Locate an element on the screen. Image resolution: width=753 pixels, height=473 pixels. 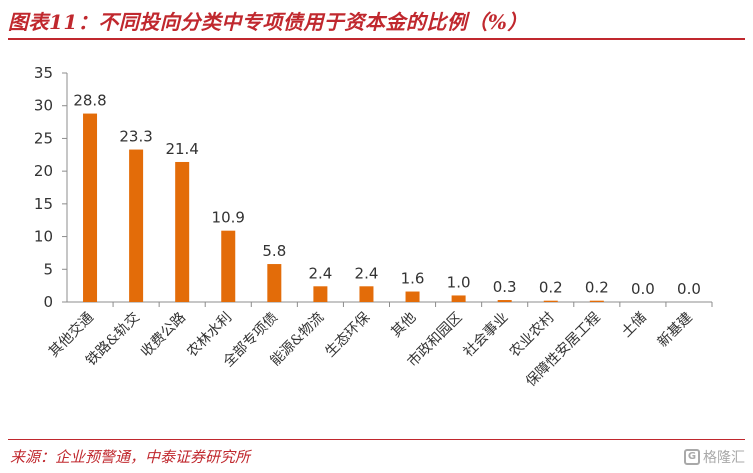
watermark: G 格隆汇 is located at coordinates (714, 457).